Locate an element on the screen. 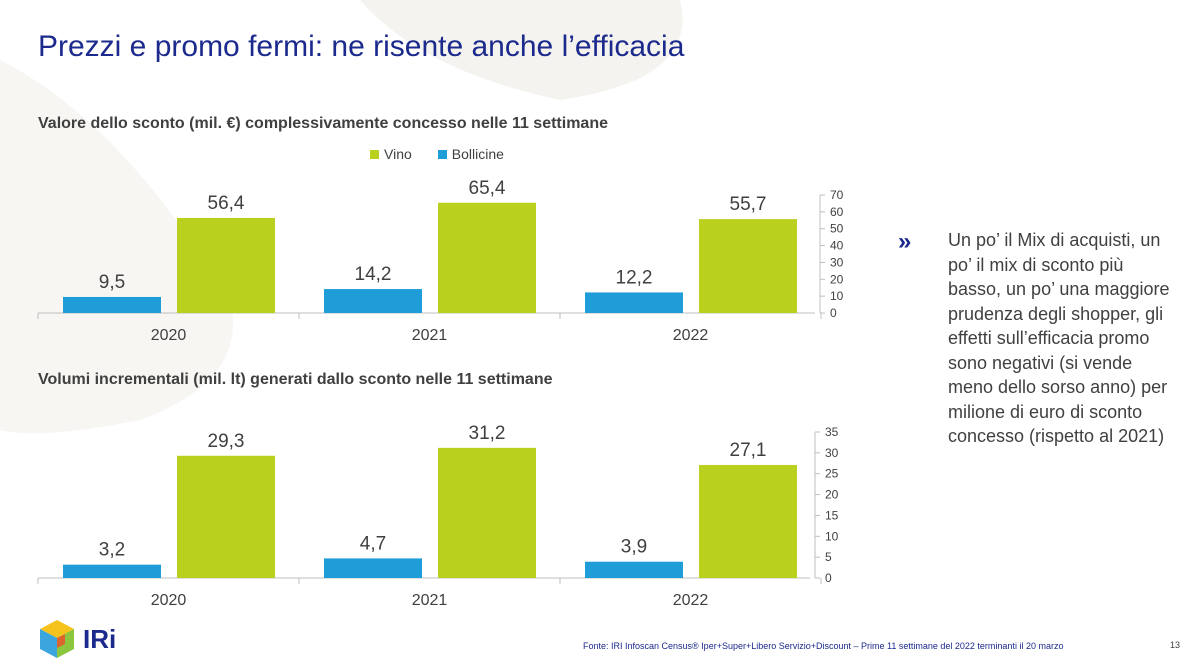 The width and height of the screenshot is (1200, 667). data-label-bollicine-2022: 12,2 is located at coordinates (634, 277).